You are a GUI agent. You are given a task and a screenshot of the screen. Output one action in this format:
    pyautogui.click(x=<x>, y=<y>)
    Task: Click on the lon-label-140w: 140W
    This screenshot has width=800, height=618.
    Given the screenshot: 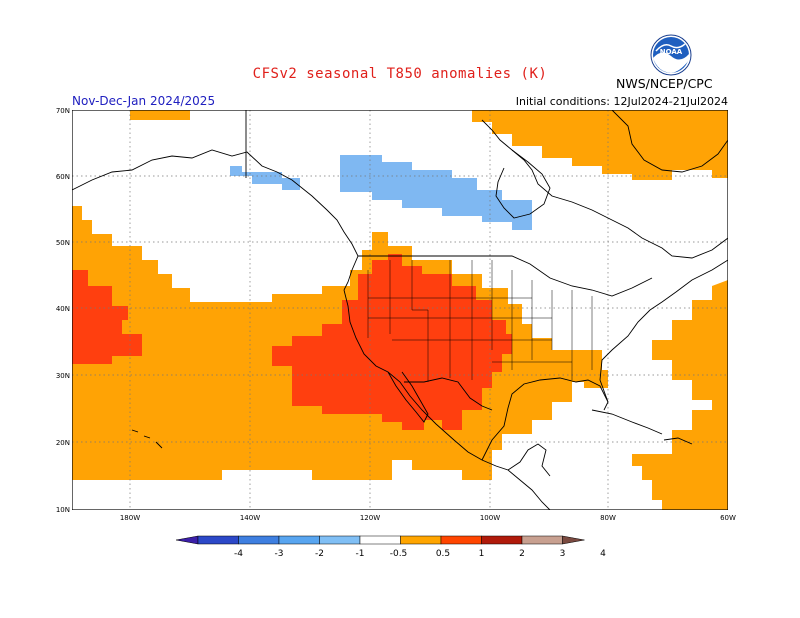 What is the action you would take?
    pyautogui.click(x=250, y=518)
    